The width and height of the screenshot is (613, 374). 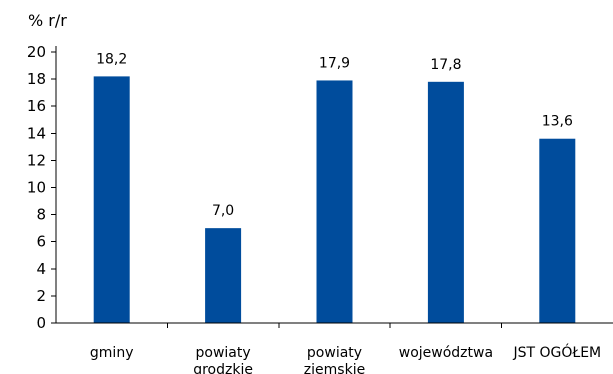 I want to click on y-tick-label: 12, so click(x=36, y=160).